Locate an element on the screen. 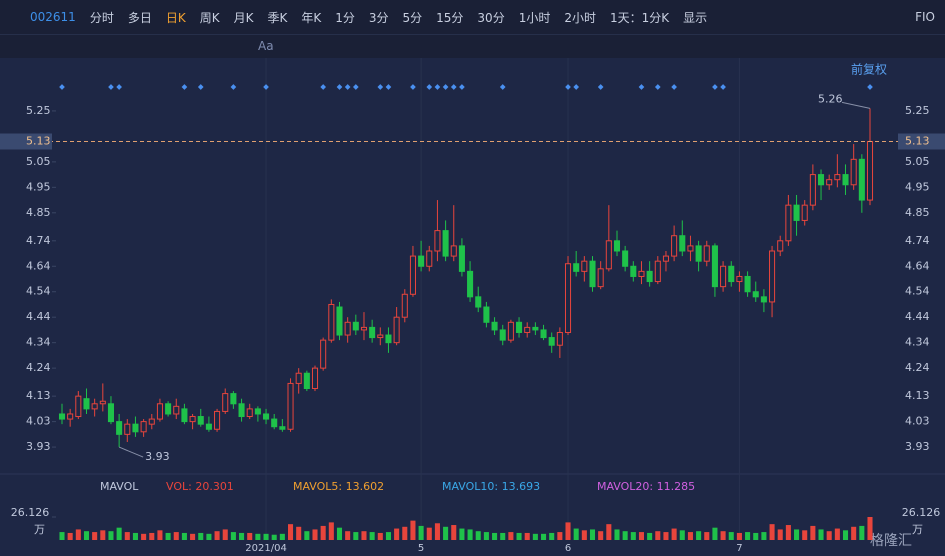  timeframe: 分时 is located at coordinates (101, 17).